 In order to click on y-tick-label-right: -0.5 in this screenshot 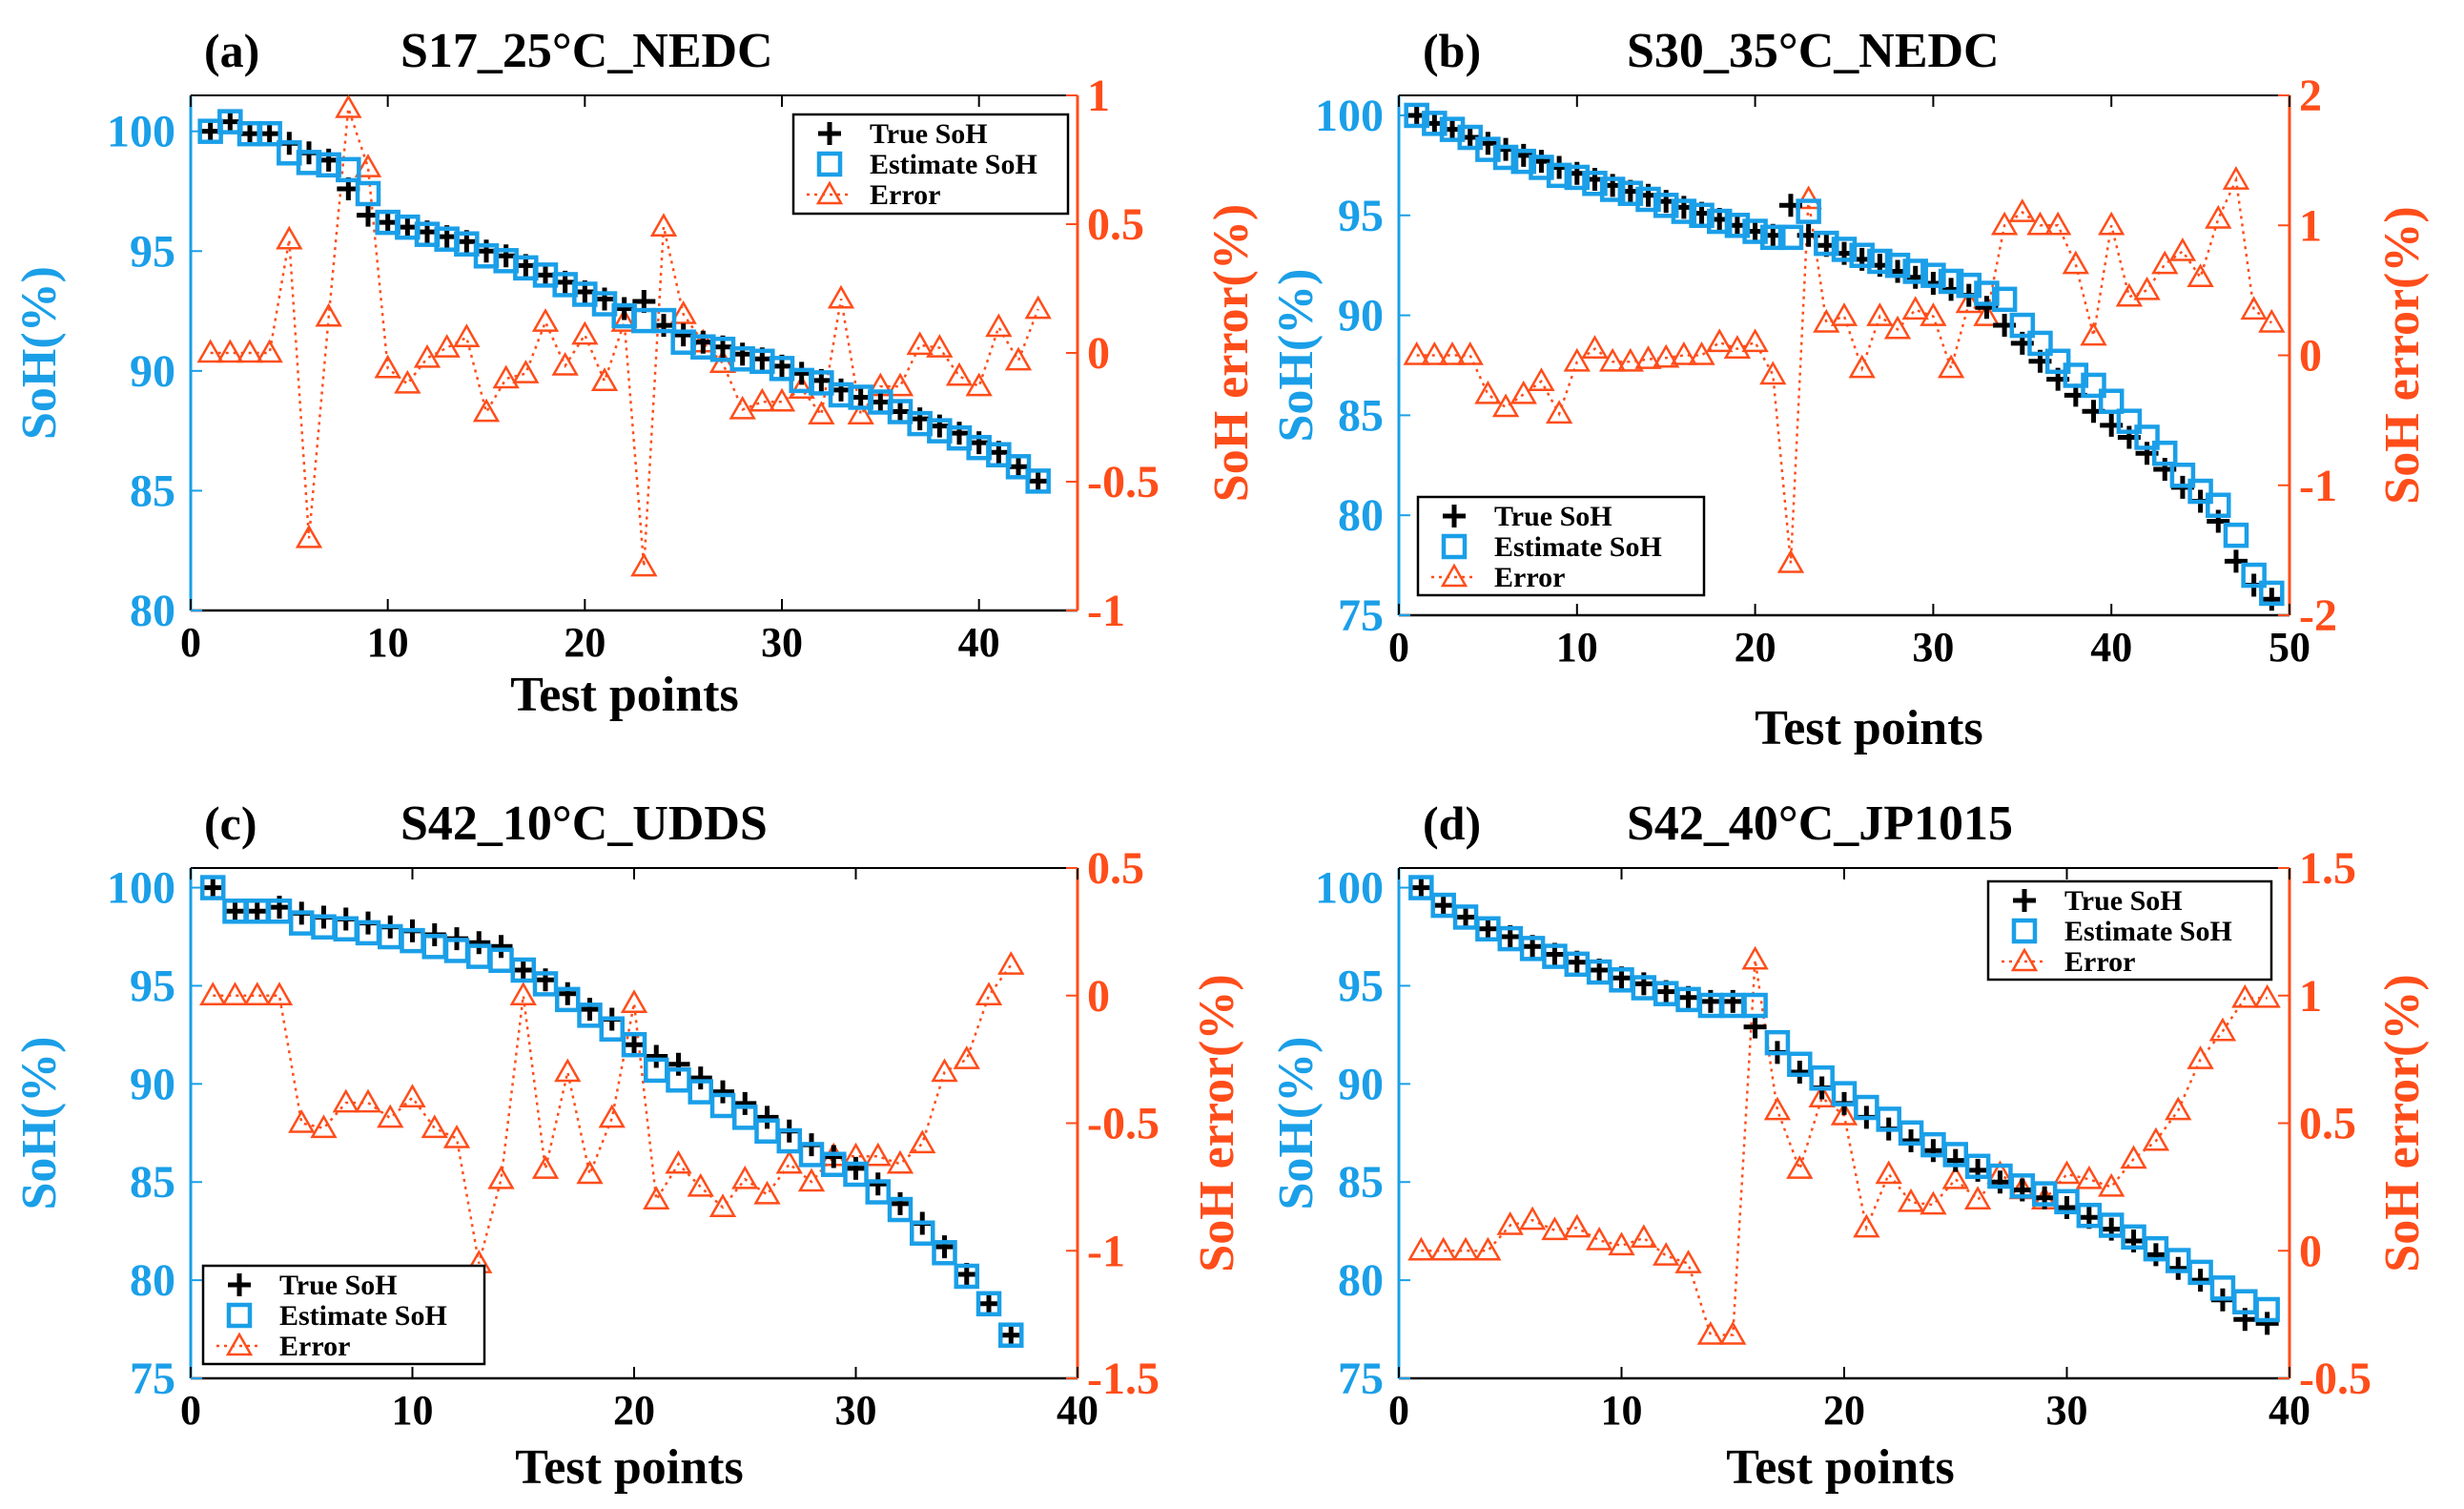, I will do `click(1123, 1124)`.